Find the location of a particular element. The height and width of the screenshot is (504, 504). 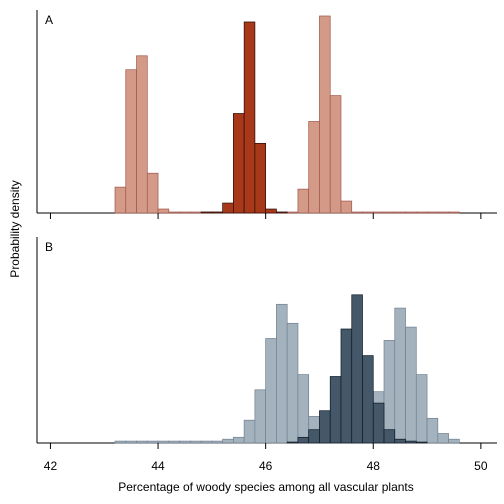

panel-b-label: B is located at coordinates (49, 247).